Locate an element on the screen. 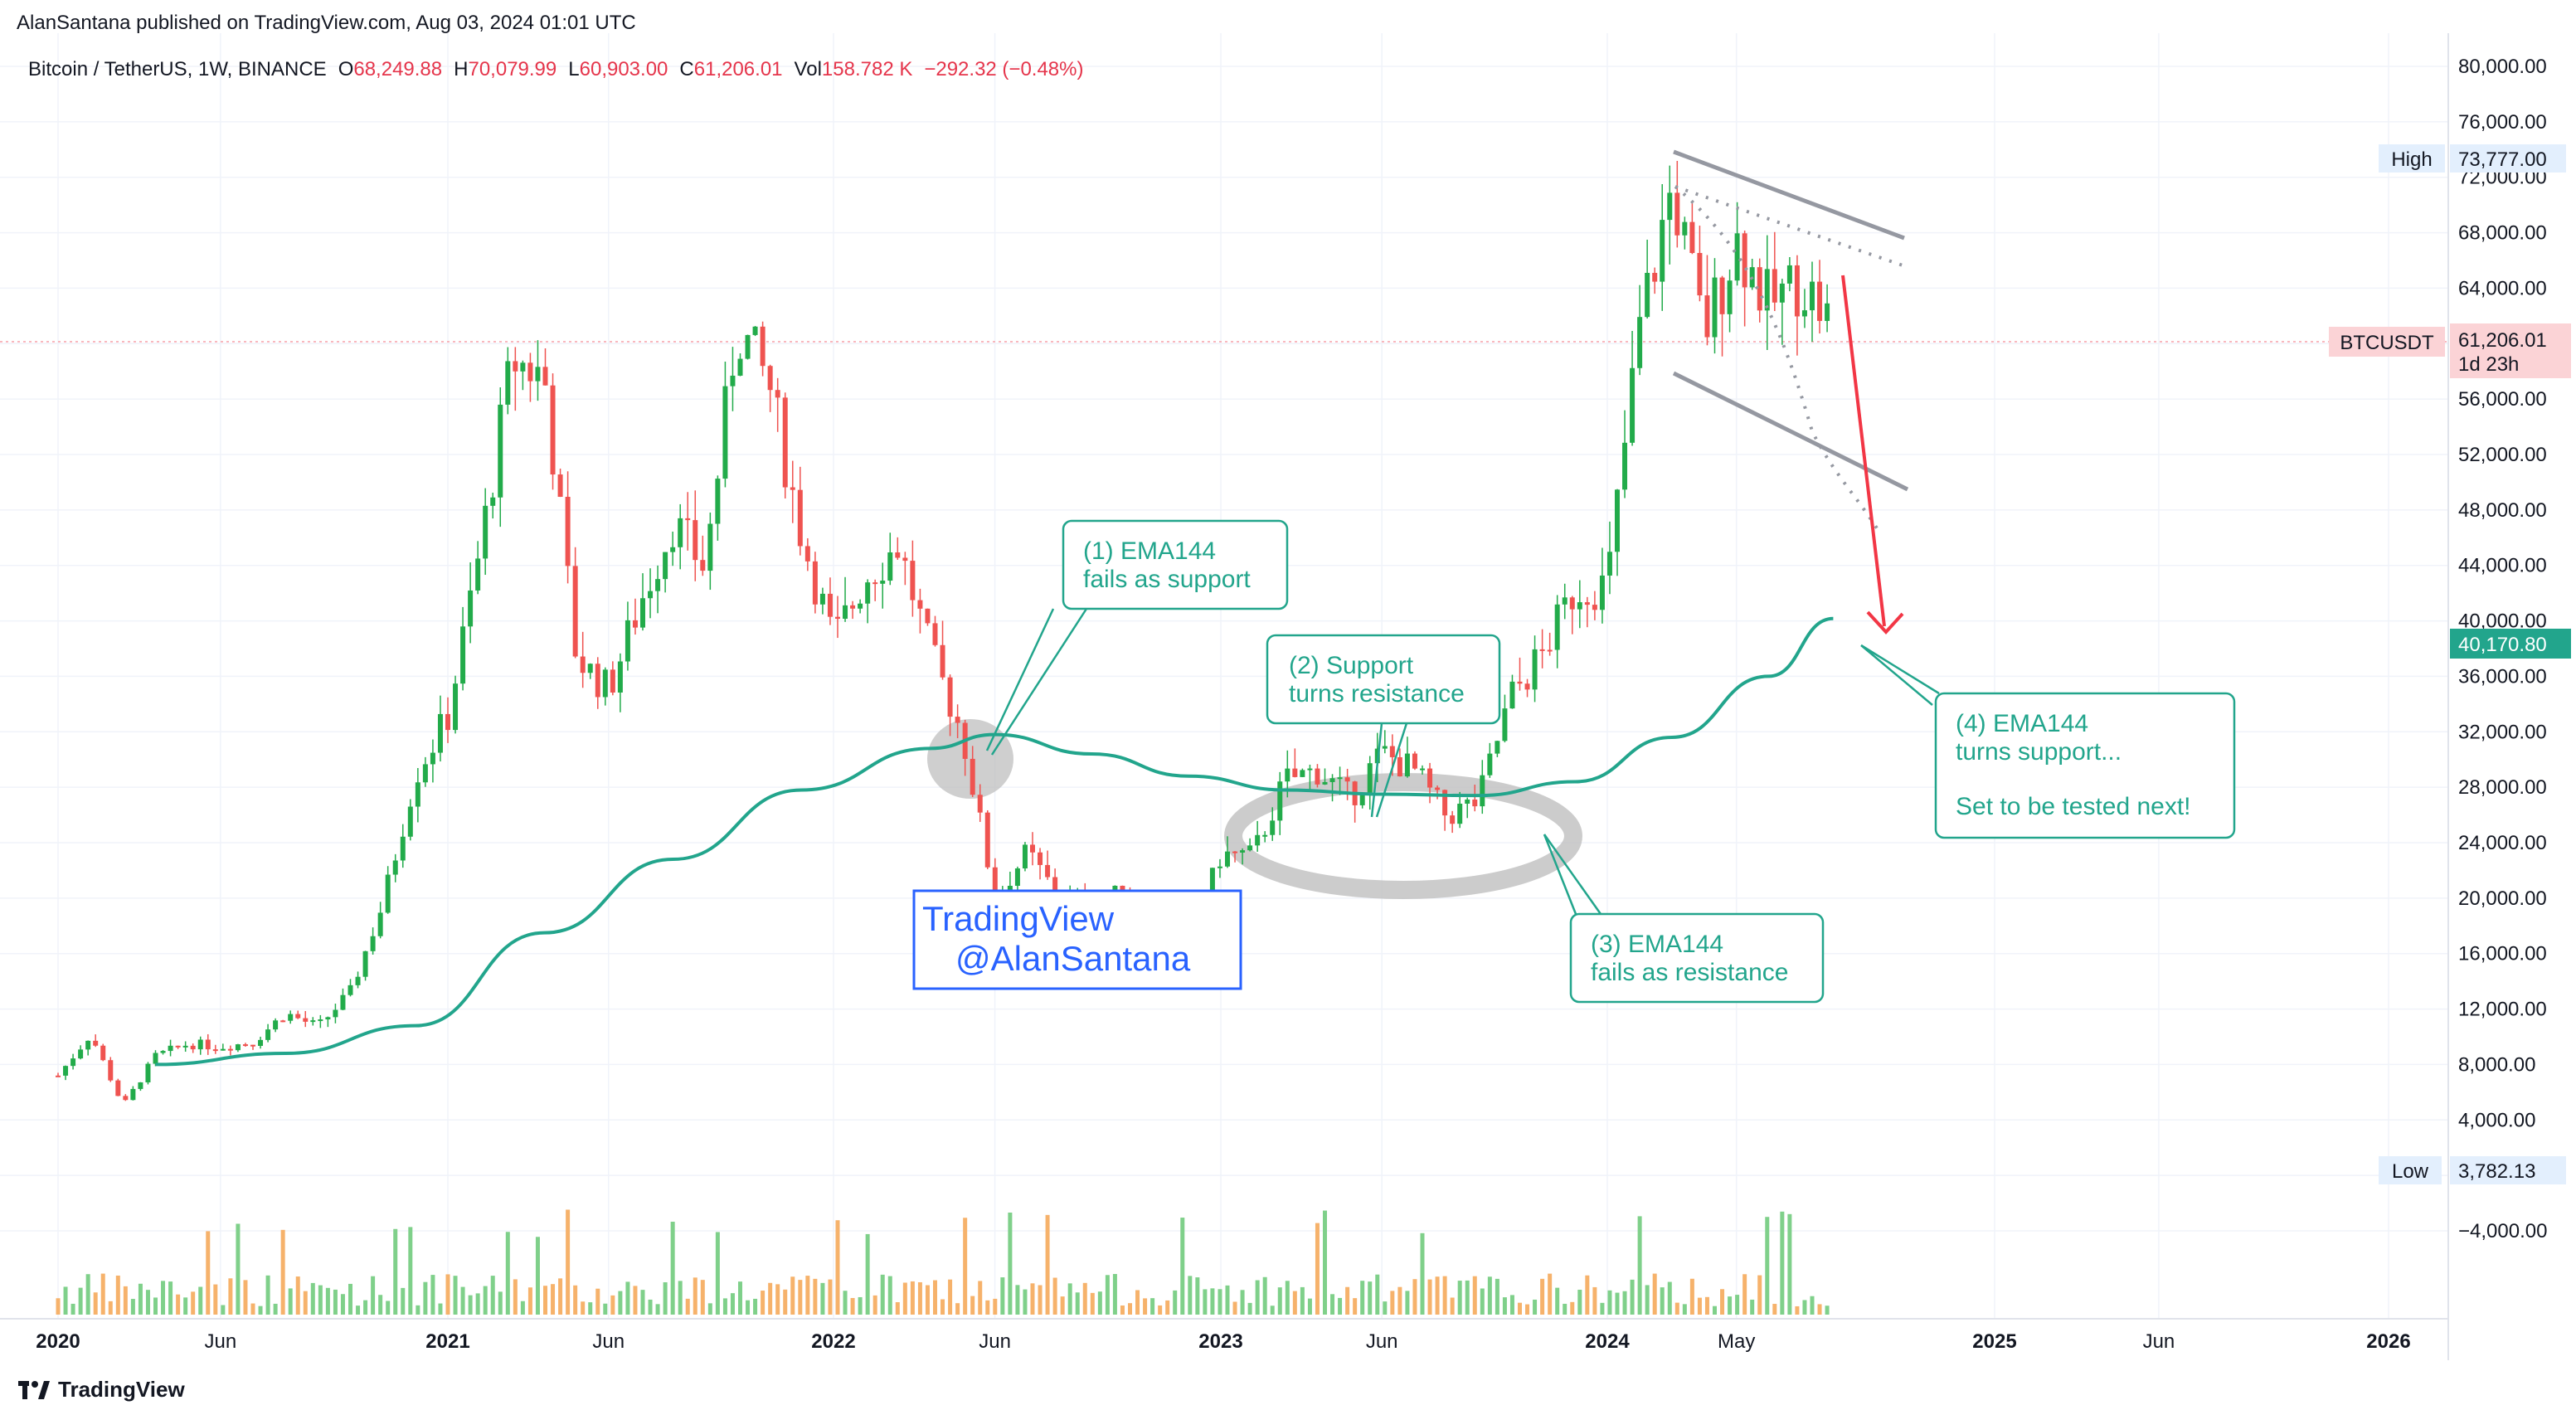 The width and height of the screenshot is (2576, 1410). annotation-2: (2) Support turns resistance is located at coordinates (1383, 726).